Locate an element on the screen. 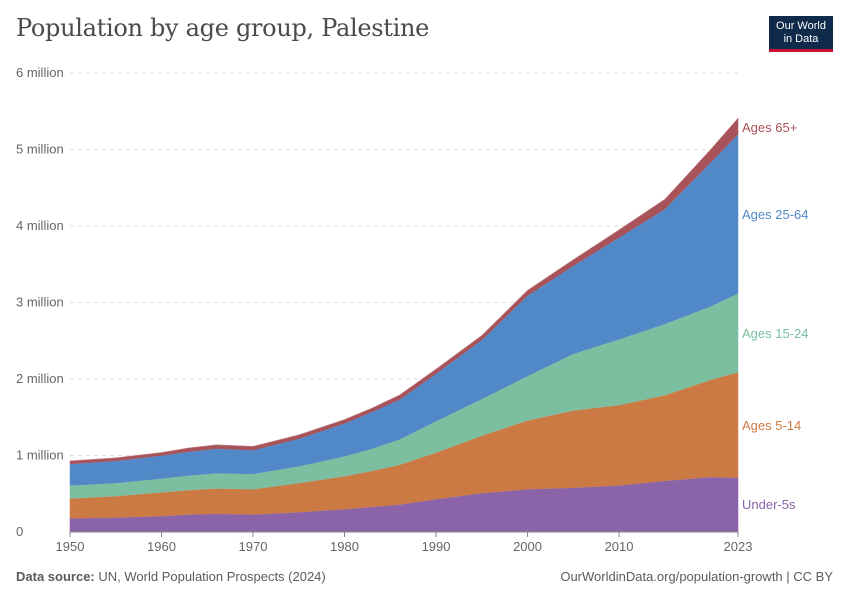 The width and height of the screenshot is (850, 600). y-tick-label: 5 million is located at coordinates (40, 149).